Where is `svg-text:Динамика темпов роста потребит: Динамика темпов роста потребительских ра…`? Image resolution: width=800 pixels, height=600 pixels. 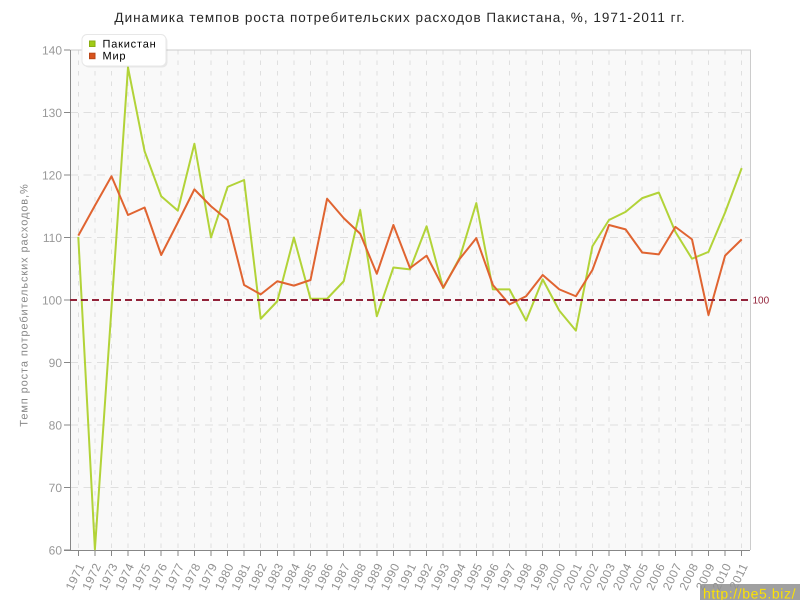 svg-text:Динамика темпов роста потребит: Динамика темпов роста потребительских ра… is located at coordinates (399, 17).